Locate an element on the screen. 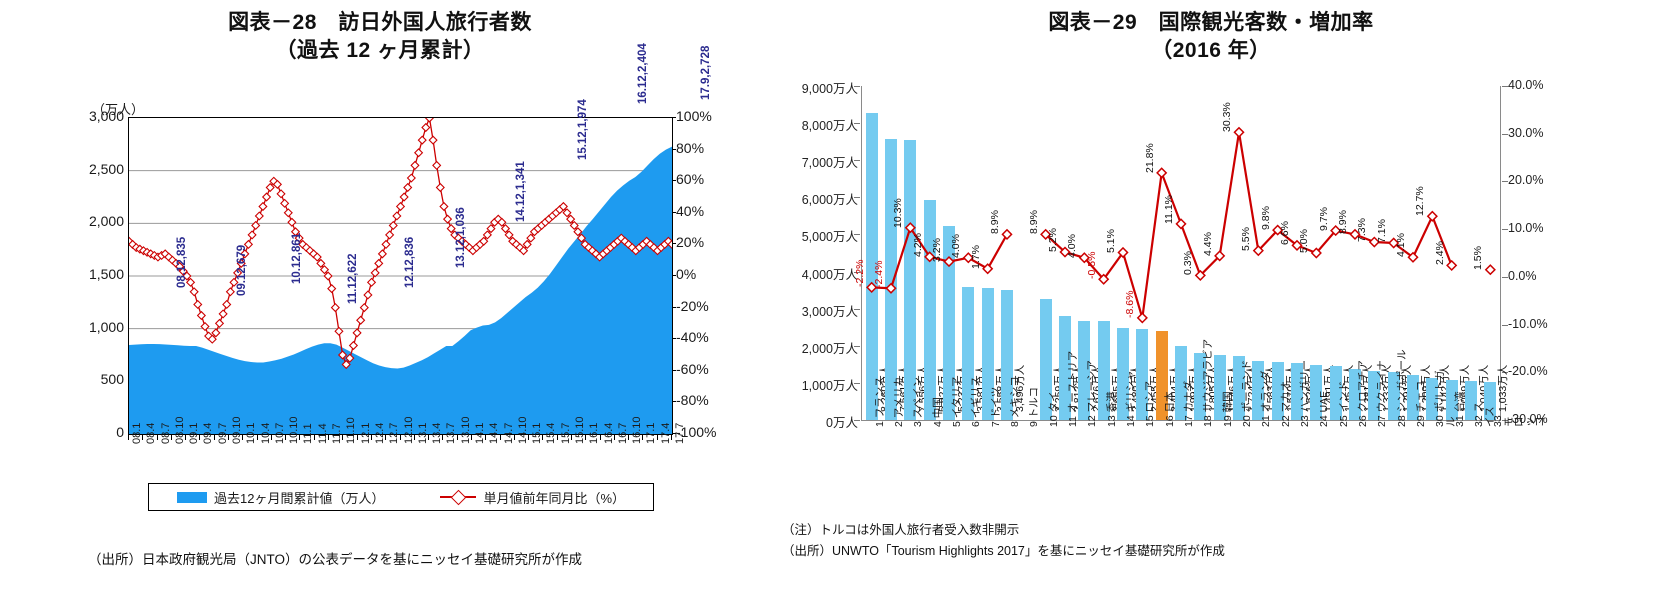 The height and width of the screenshot is (613, 1662). left-data-annotation: 17.9,2,728 is located at coordinates (706, 72).